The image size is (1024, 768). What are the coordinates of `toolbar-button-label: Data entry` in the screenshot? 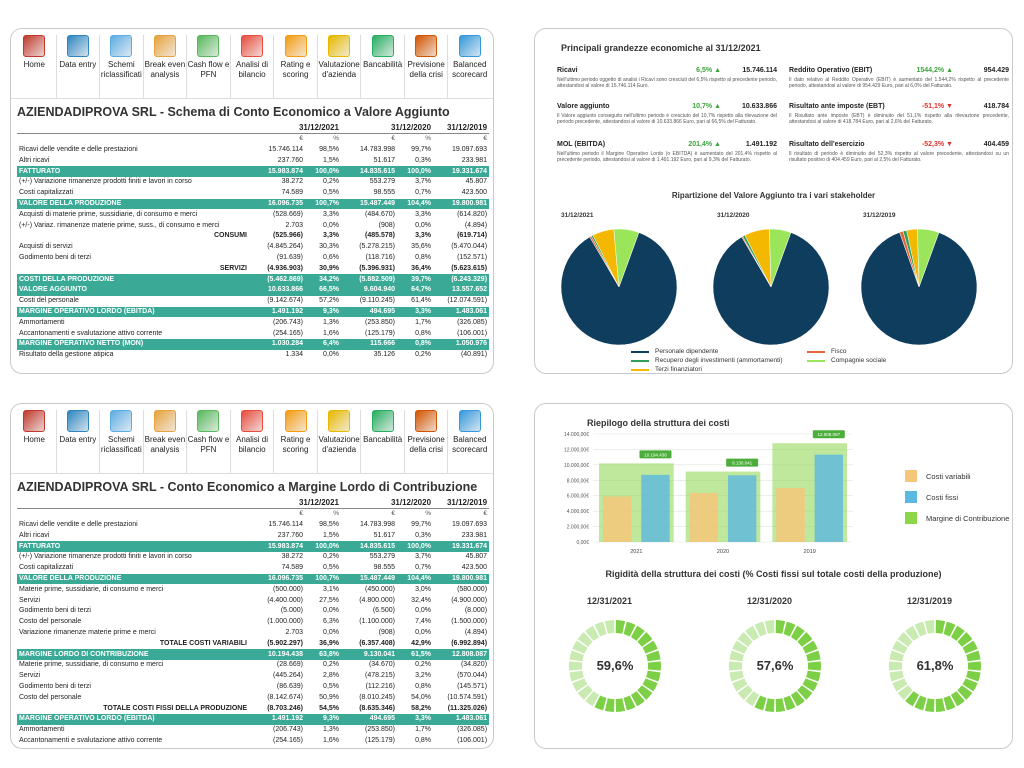 It's located at (78, 64).